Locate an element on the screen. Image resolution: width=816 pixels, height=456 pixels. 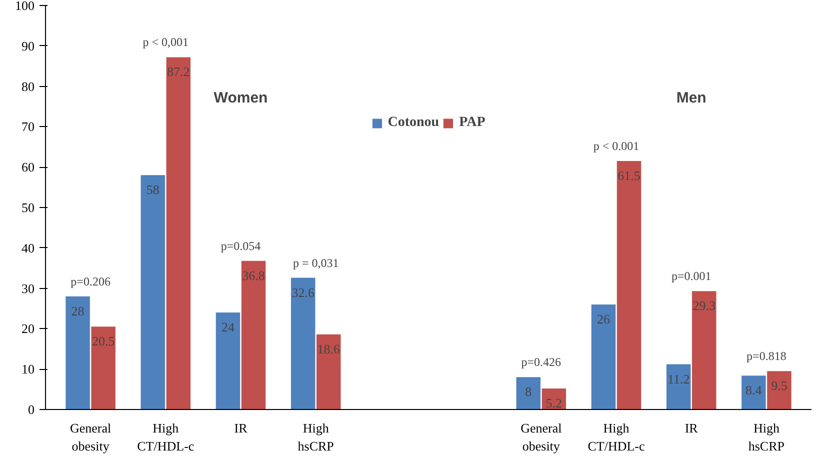
data-label: 20.5 is located at coordinates (103, 341).